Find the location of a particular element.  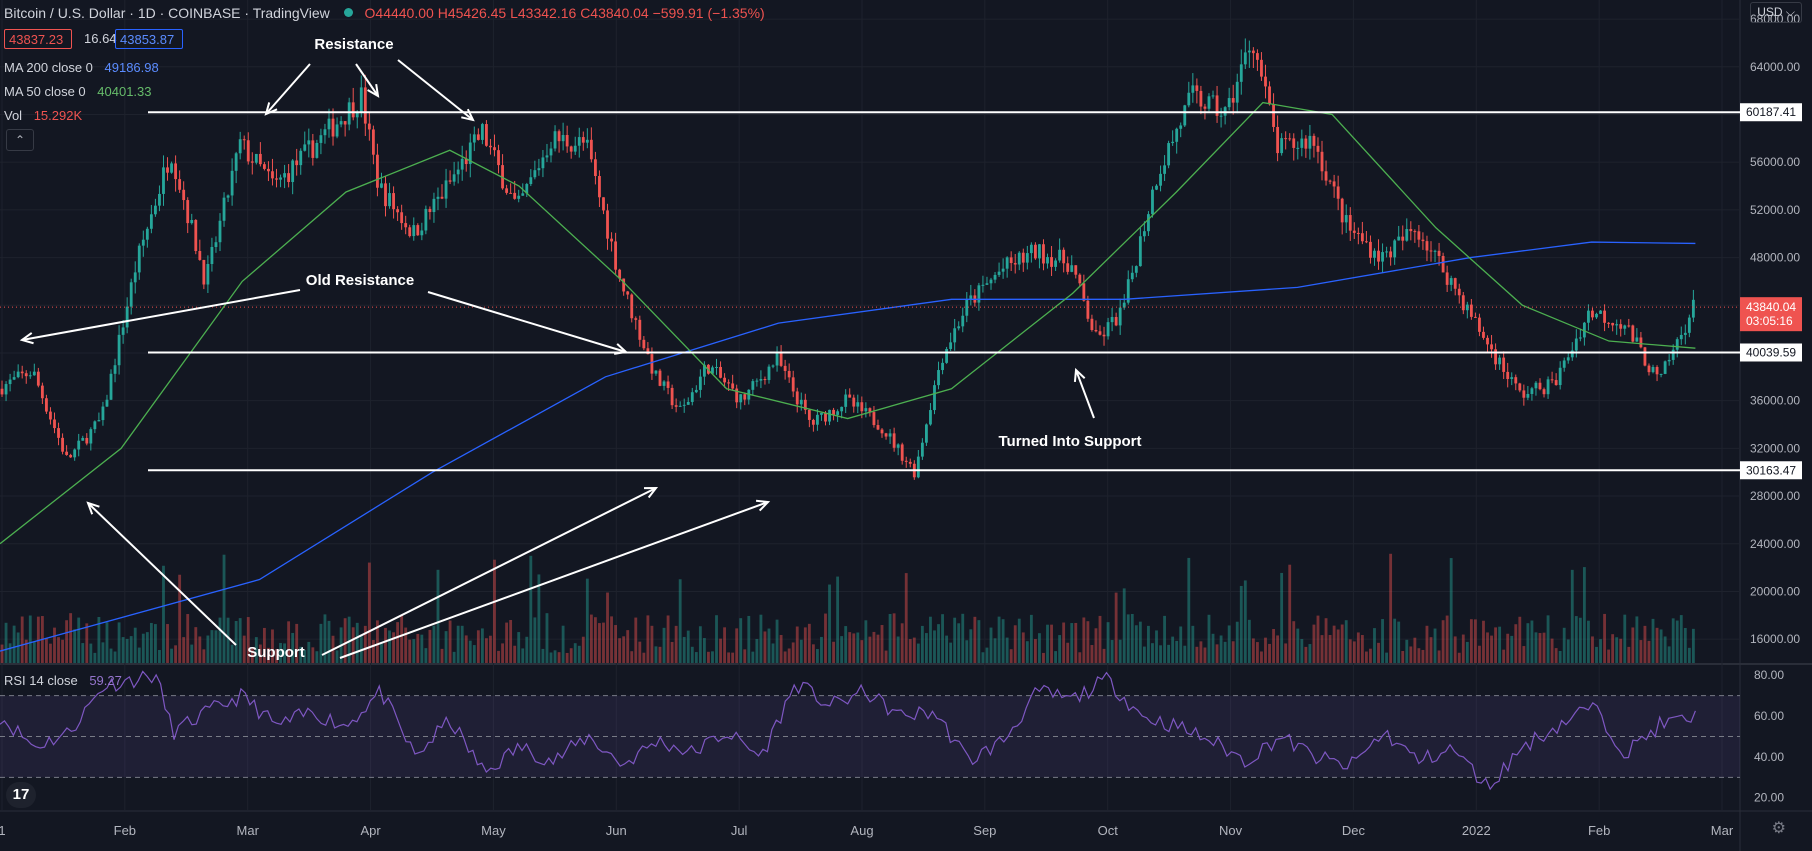

legend-ma50-label: MA 50 close 0 is located at coordinates (45, 91).